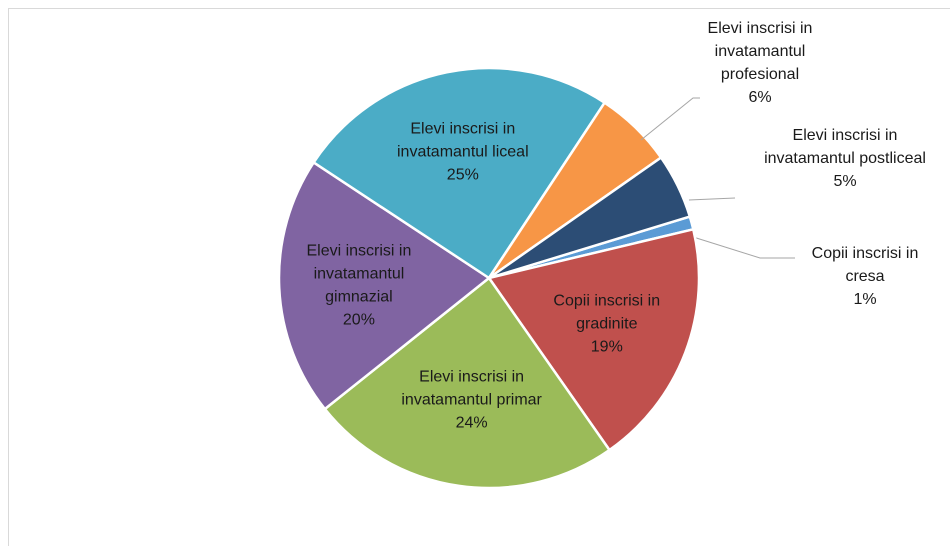  Describe the element at coordinates (864, 299) in the screenshot. I see `slice-percent: 1%` at that location.